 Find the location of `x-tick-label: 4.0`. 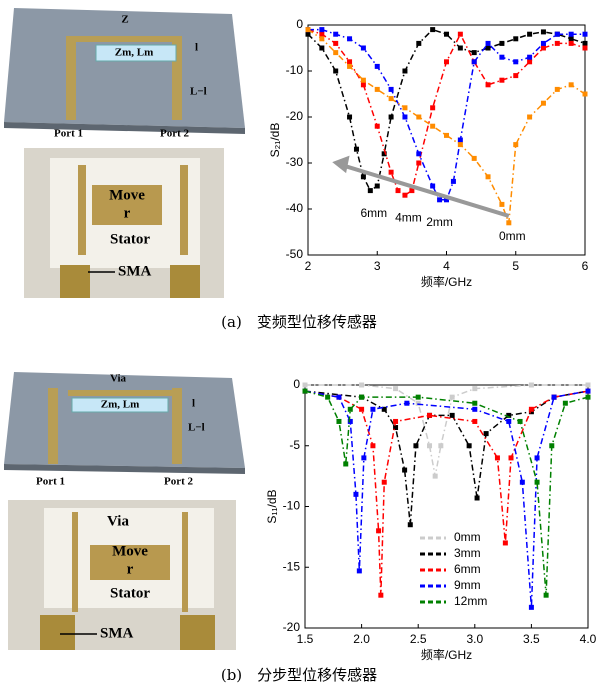

x-tick-label: 4.0 is located at coordinates (588, 639).